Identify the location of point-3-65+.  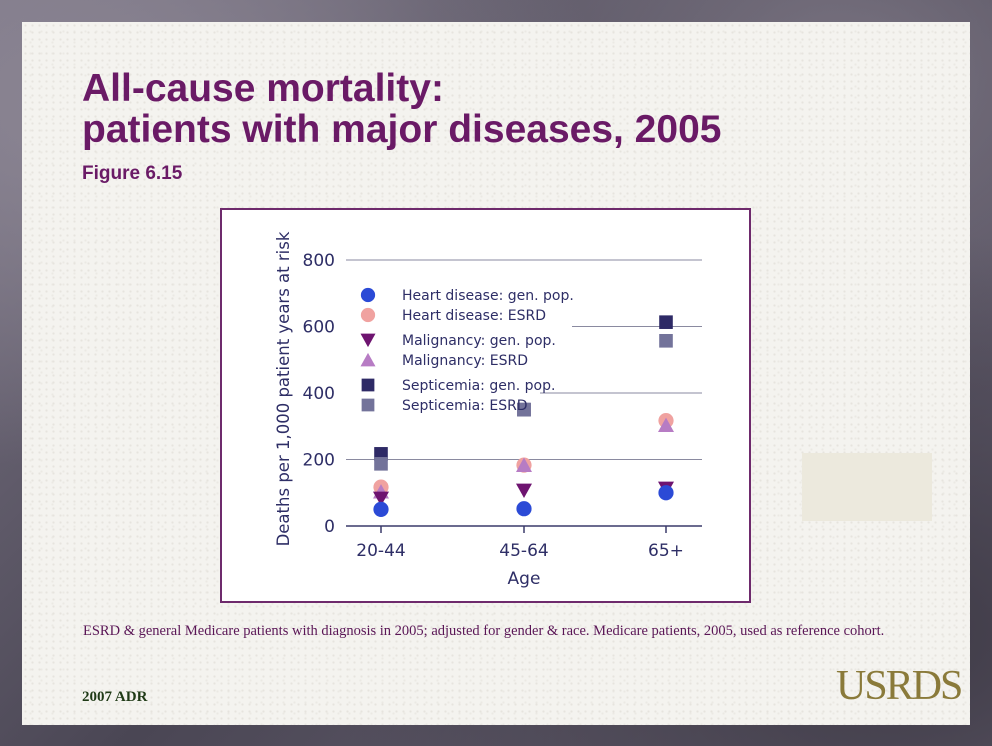
(666, 425).